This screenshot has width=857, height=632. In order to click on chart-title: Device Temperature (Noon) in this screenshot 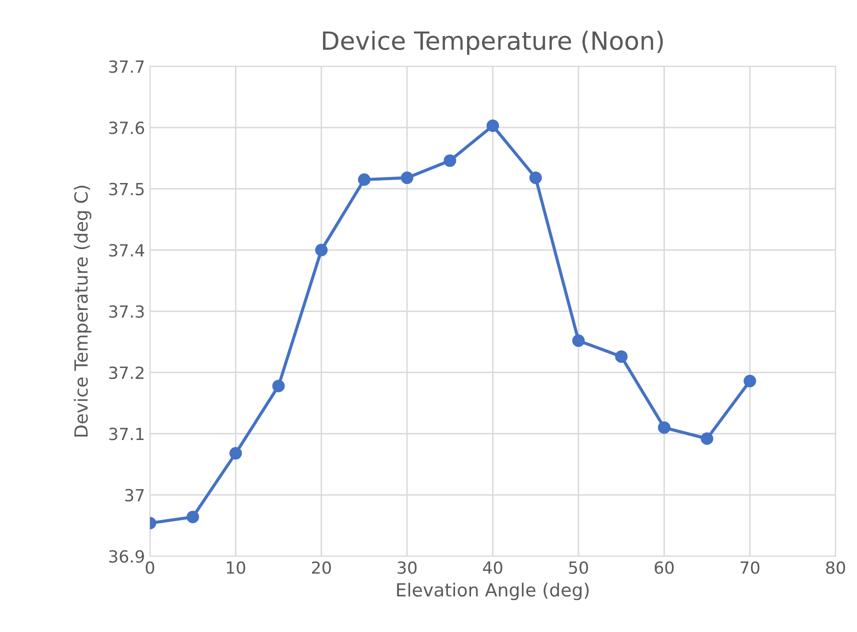, I will do `click(493, 42)`.